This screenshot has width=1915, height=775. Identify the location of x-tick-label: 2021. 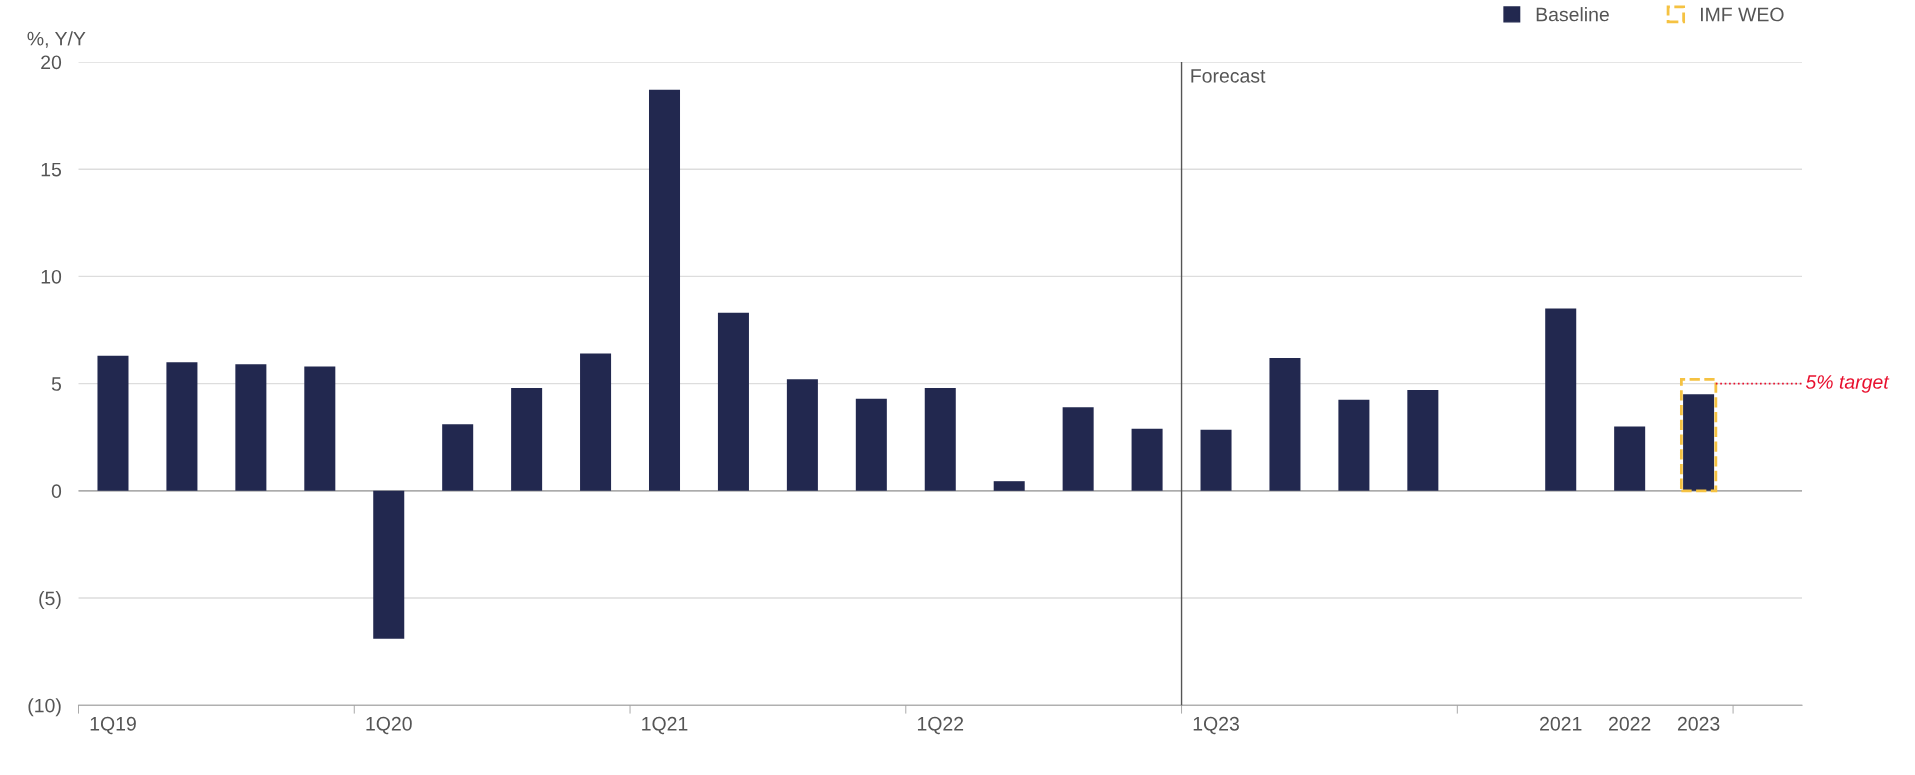
(1561, 723).